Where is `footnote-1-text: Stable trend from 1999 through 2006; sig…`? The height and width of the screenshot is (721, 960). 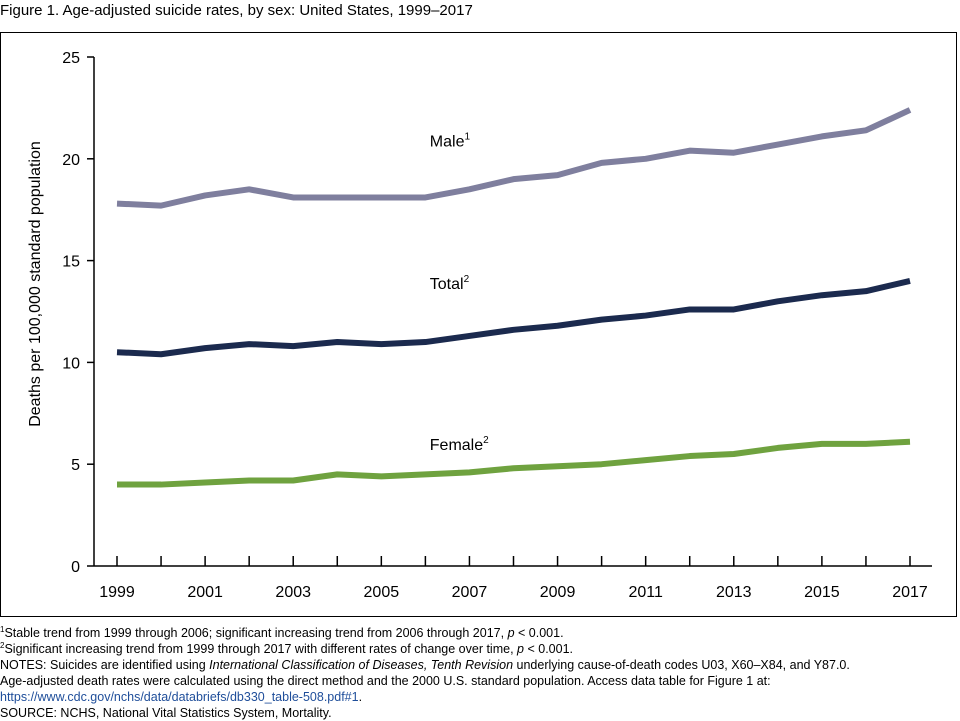 footnote-1-text: Stable trend from 1999 through 2006; sig… is located at coordinates (254, 633).